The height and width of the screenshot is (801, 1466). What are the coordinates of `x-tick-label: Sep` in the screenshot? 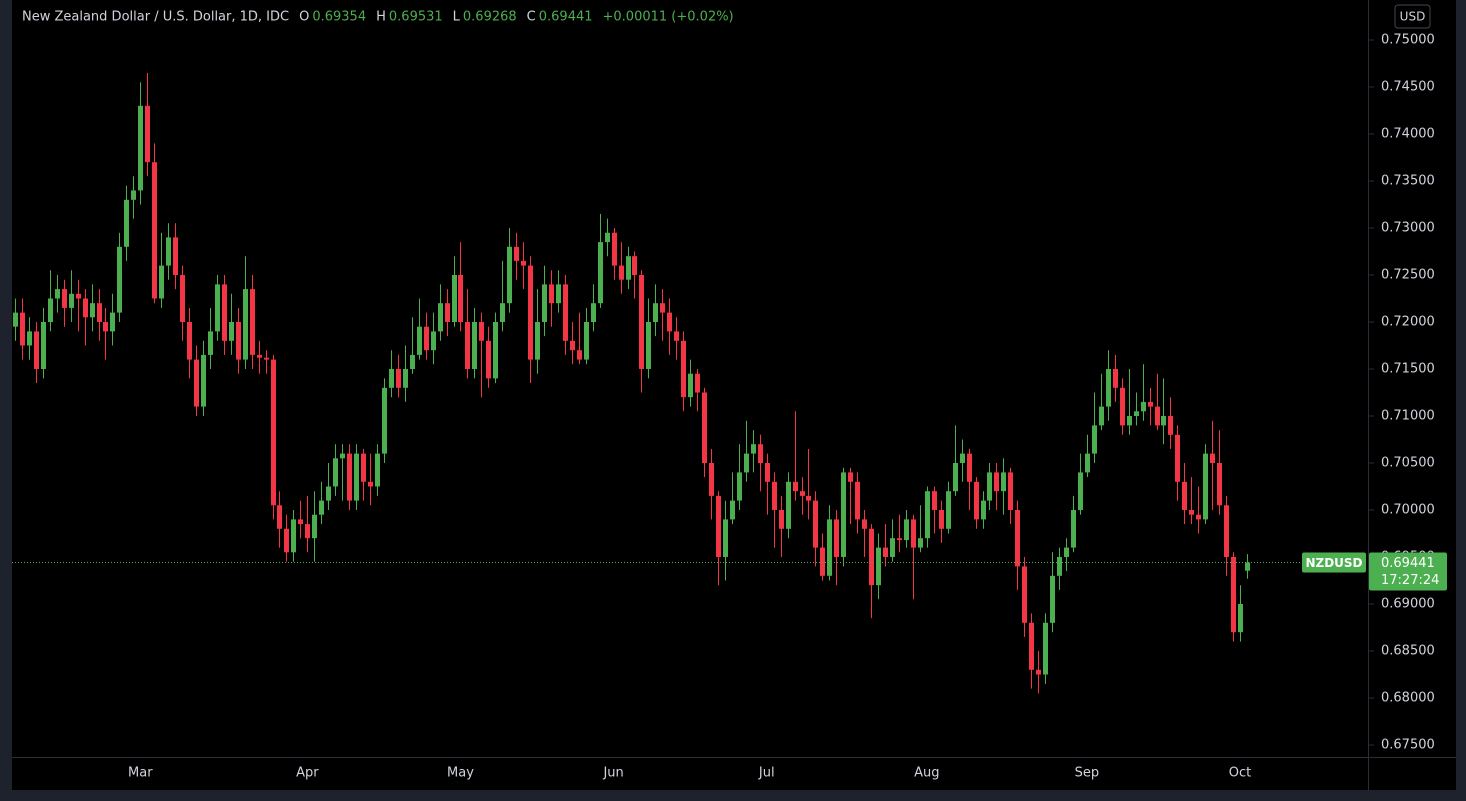 It's located at (1087, 773).